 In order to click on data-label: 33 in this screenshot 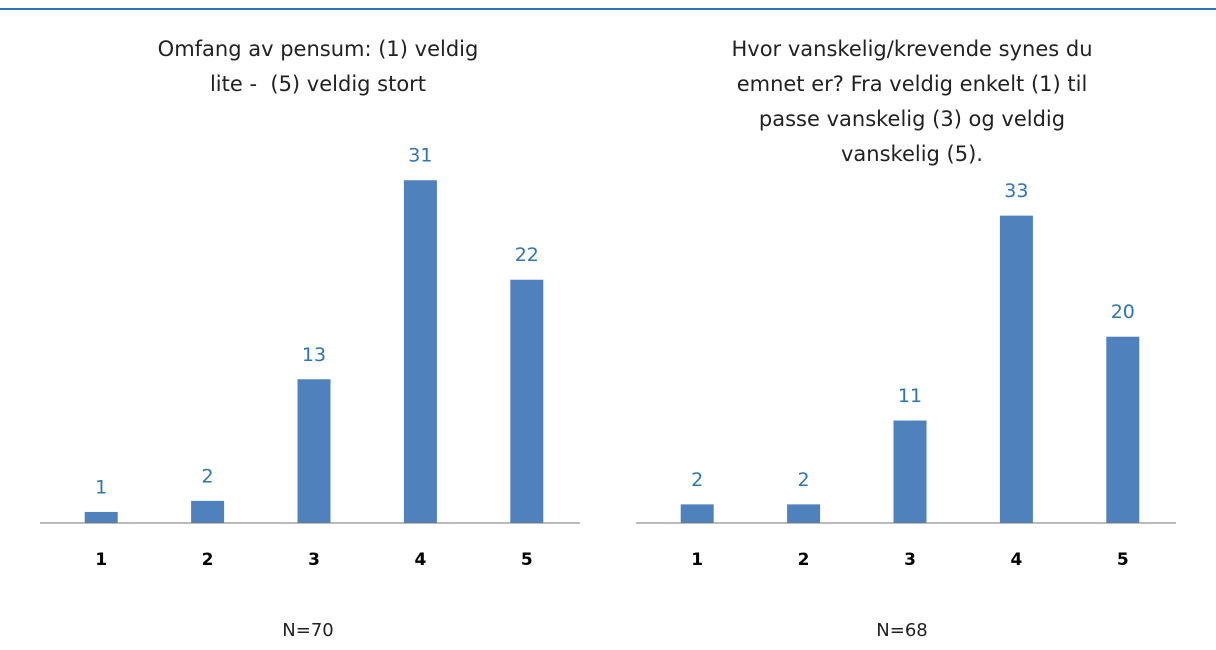, I will do `click(1016, 191)`.